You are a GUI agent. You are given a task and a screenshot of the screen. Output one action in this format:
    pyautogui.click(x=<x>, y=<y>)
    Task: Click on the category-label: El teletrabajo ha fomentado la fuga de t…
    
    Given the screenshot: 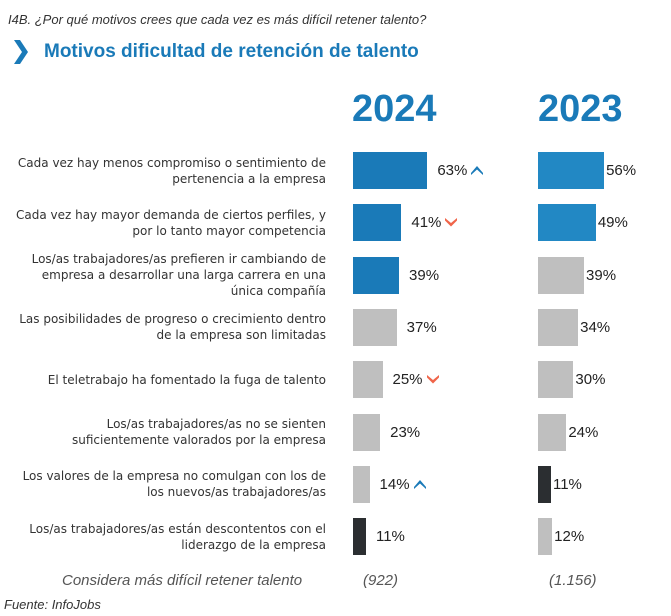 What is the action you would take?
    pyautogui.click(x=166, y=380)
    